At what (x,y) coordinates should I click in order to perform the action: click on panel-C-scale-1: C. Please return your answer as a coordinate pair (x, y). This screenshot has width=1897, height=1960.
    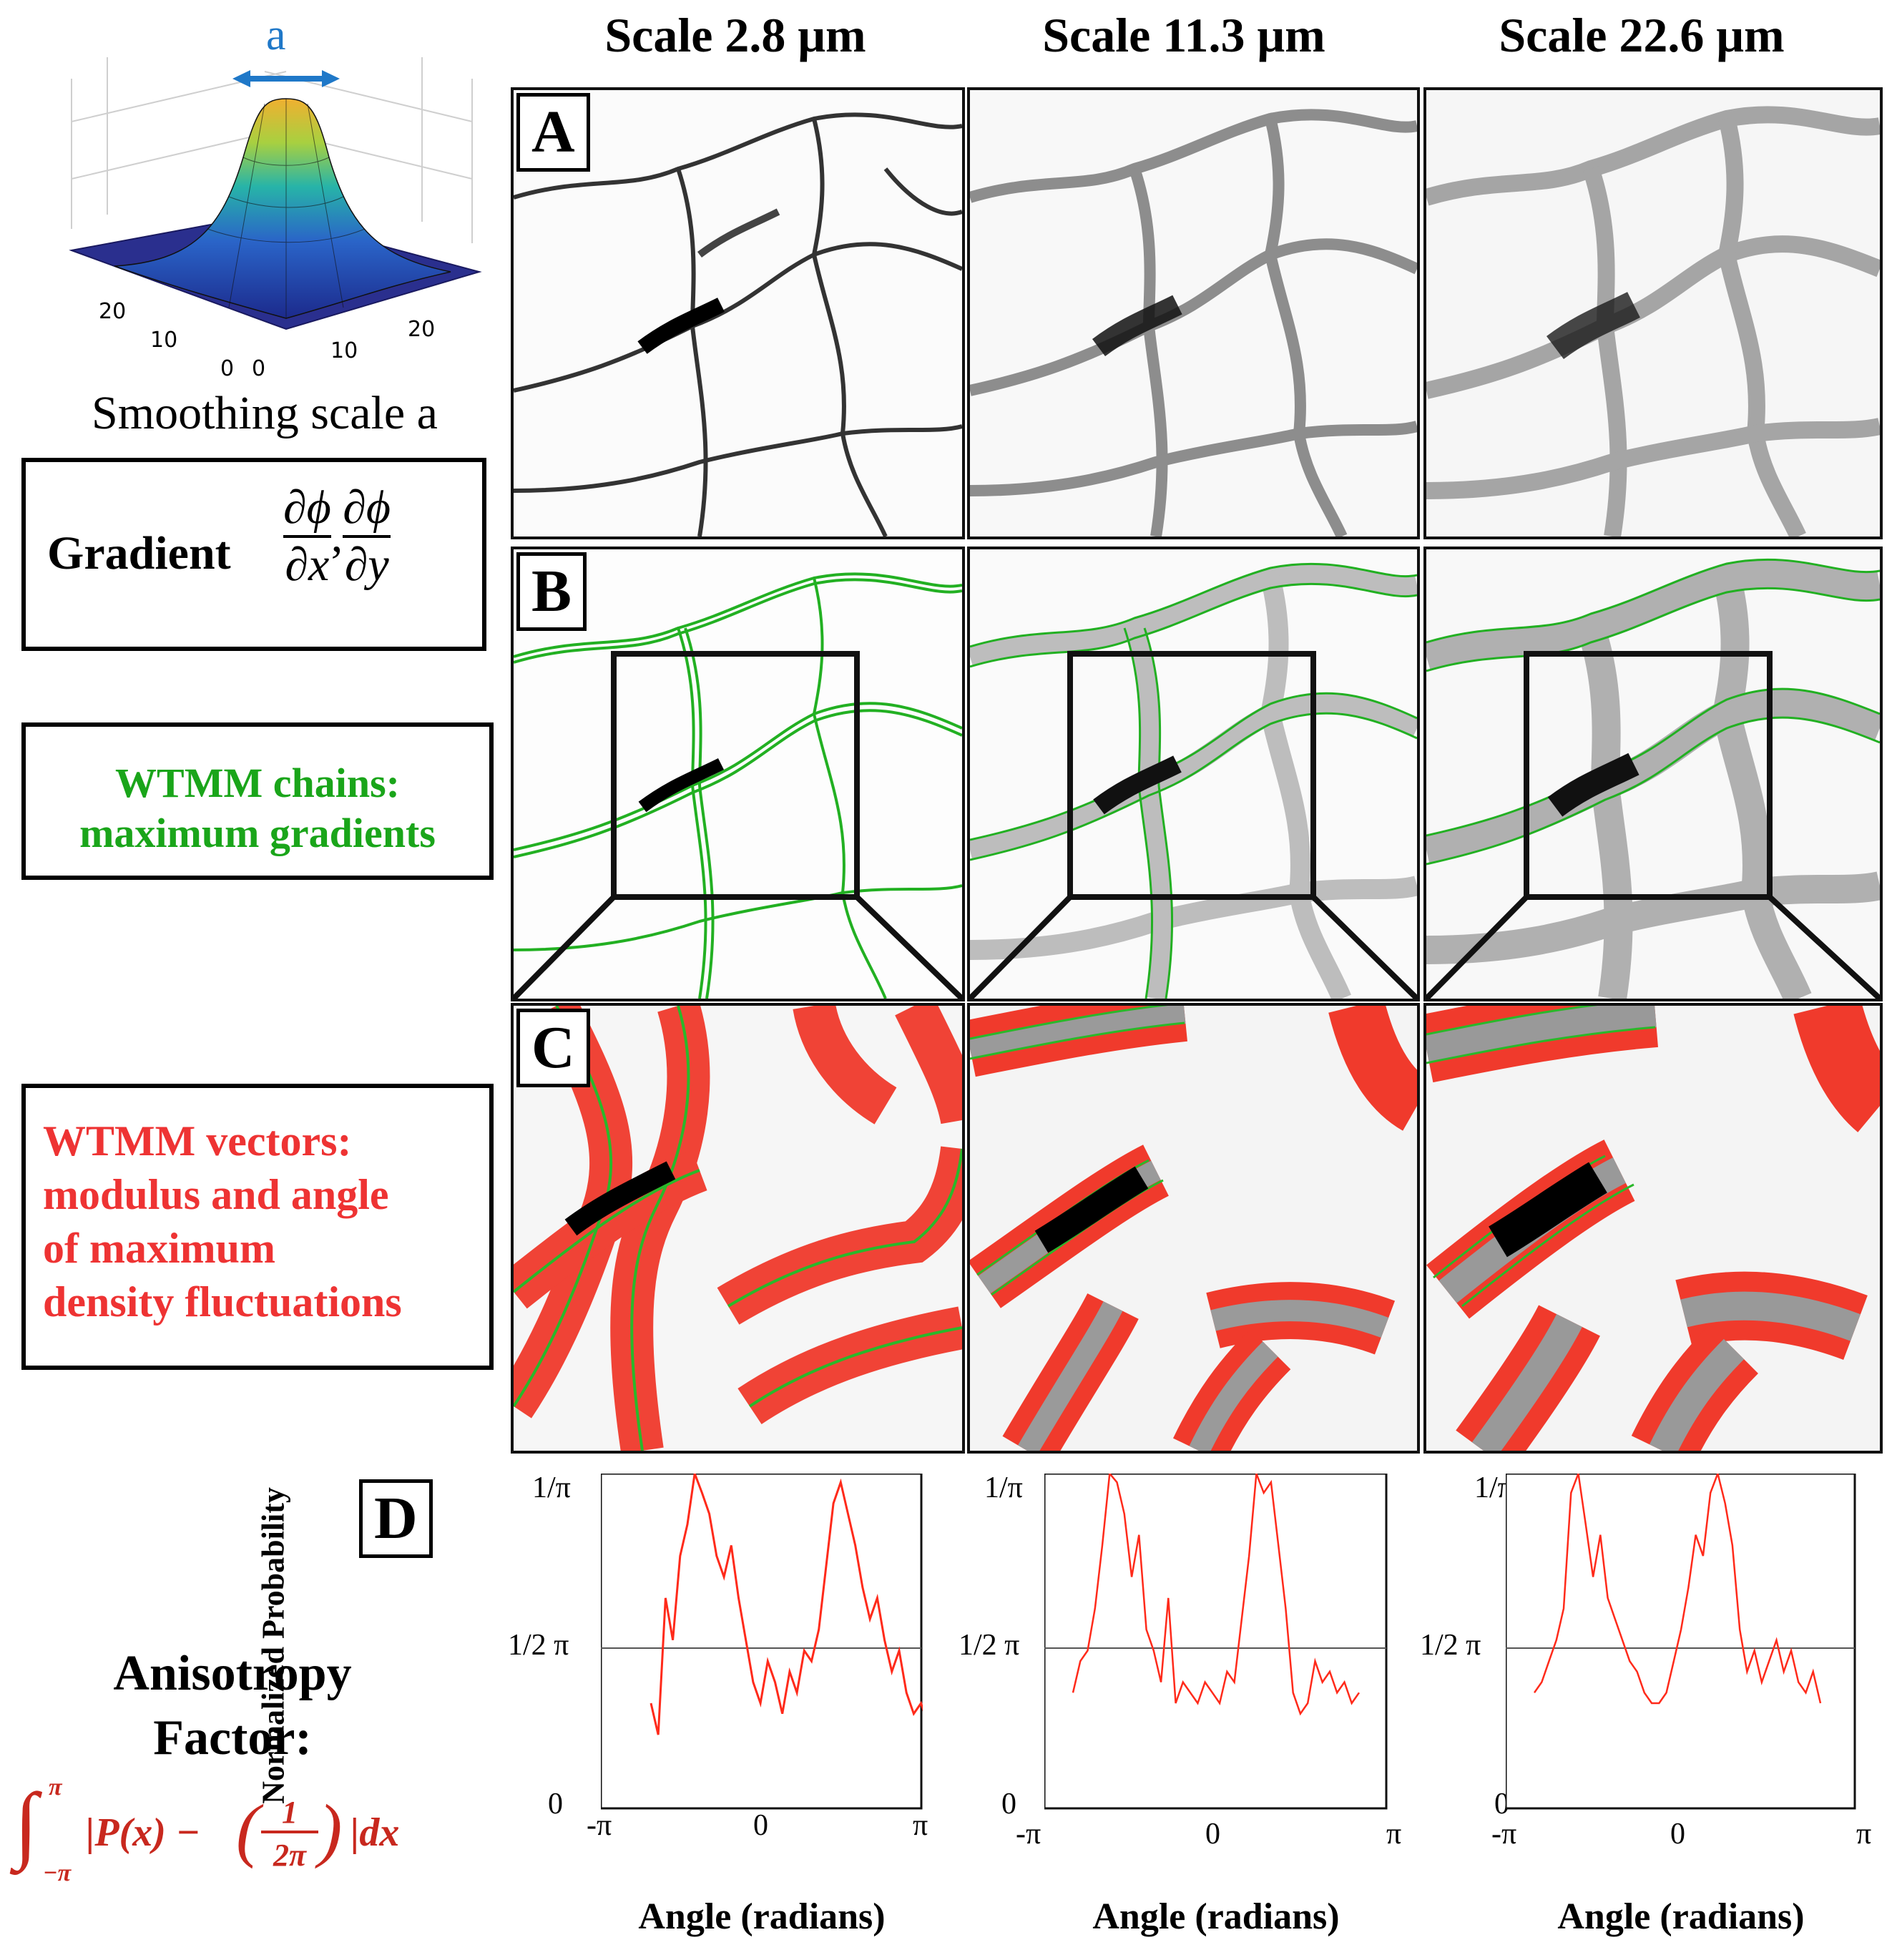
    Looking at the image, I should click on (738, 1229).